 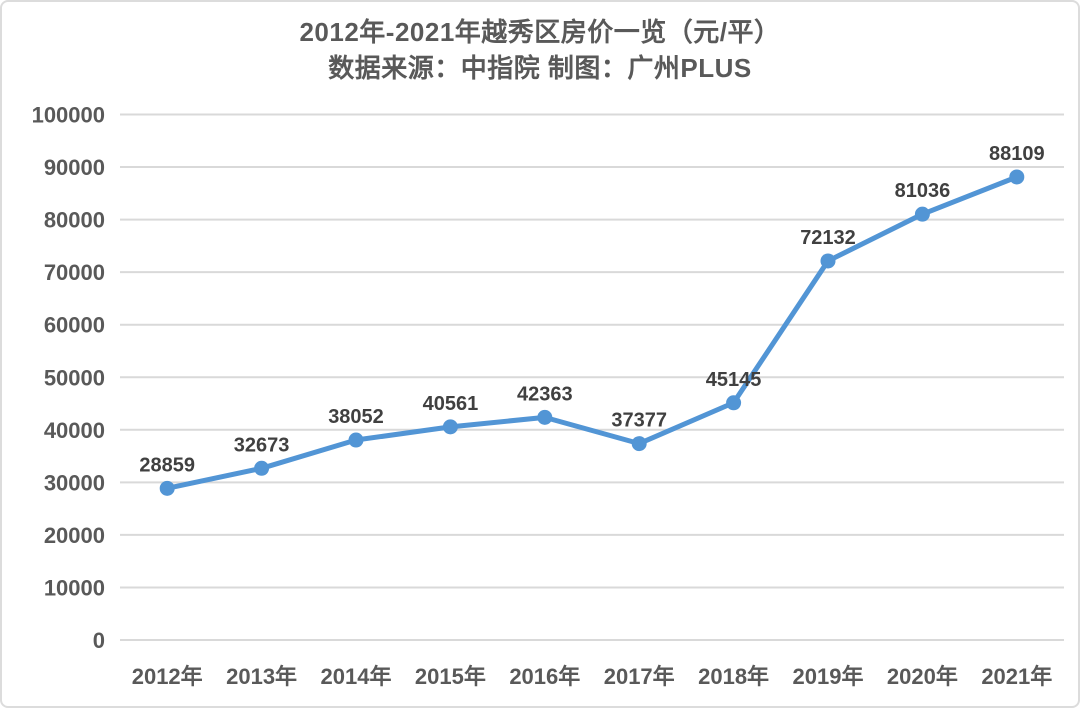 What do you see at coordinates (639, 676) in the screenshot?
I see `x-tick-label: 2017年` at bounding box center [639, 676].